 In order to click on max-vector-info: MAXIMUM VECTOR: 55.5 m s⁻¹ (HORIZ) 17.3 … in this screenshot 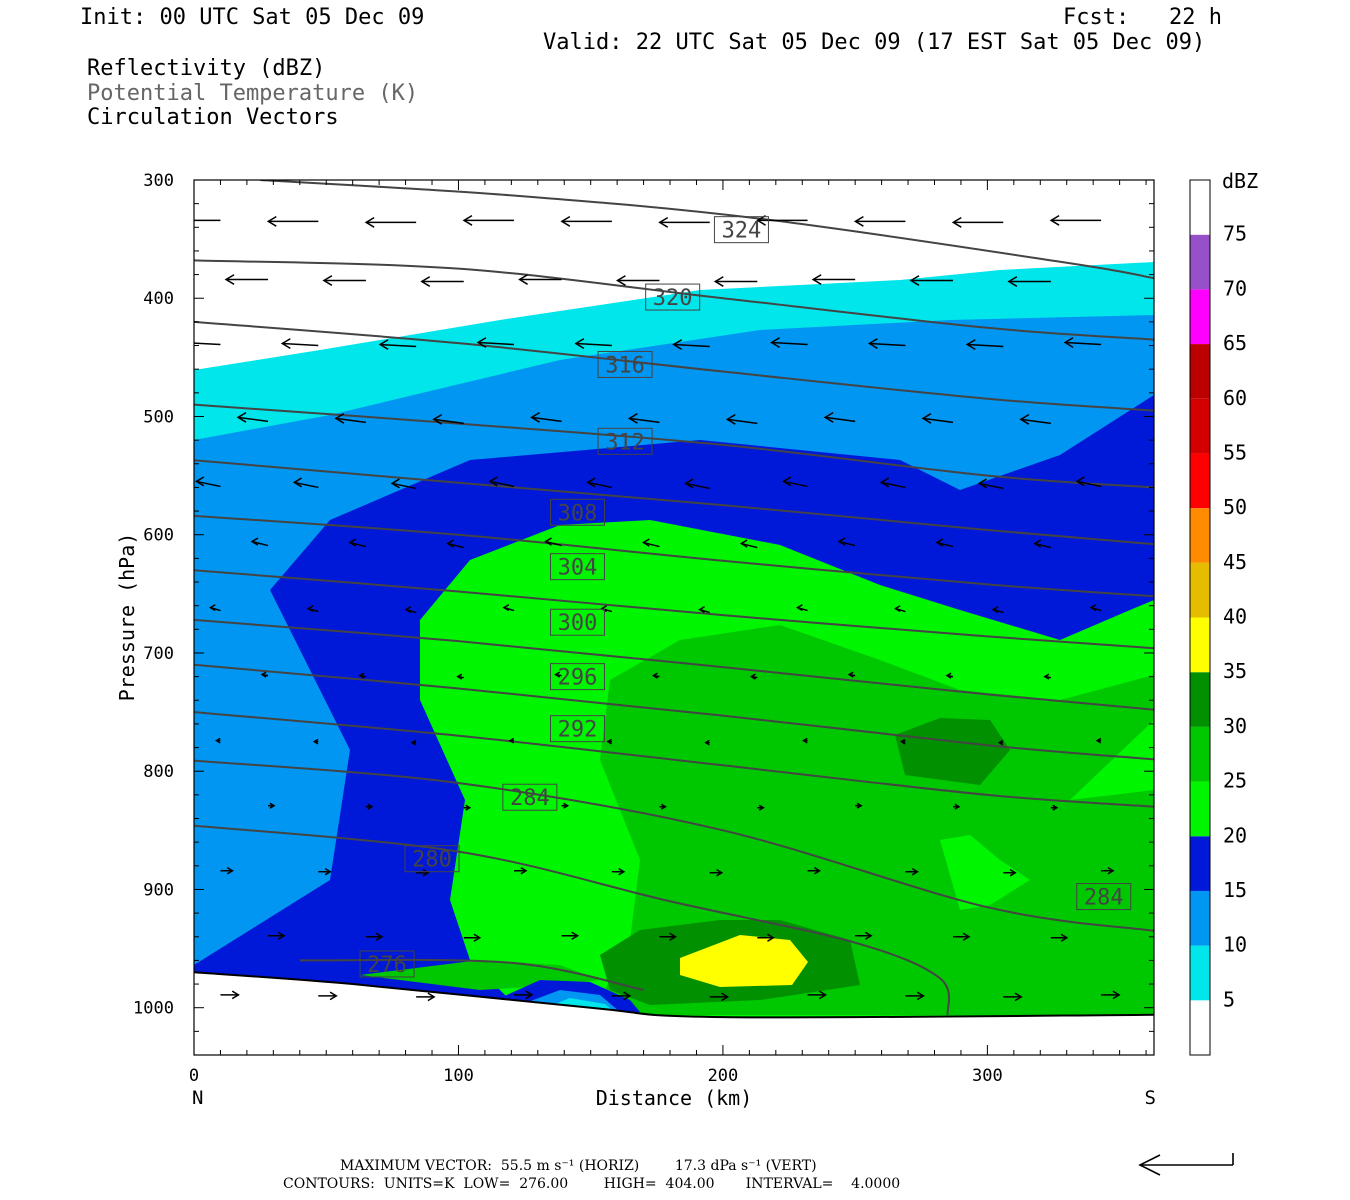, I will do `click(578, 1166)`.